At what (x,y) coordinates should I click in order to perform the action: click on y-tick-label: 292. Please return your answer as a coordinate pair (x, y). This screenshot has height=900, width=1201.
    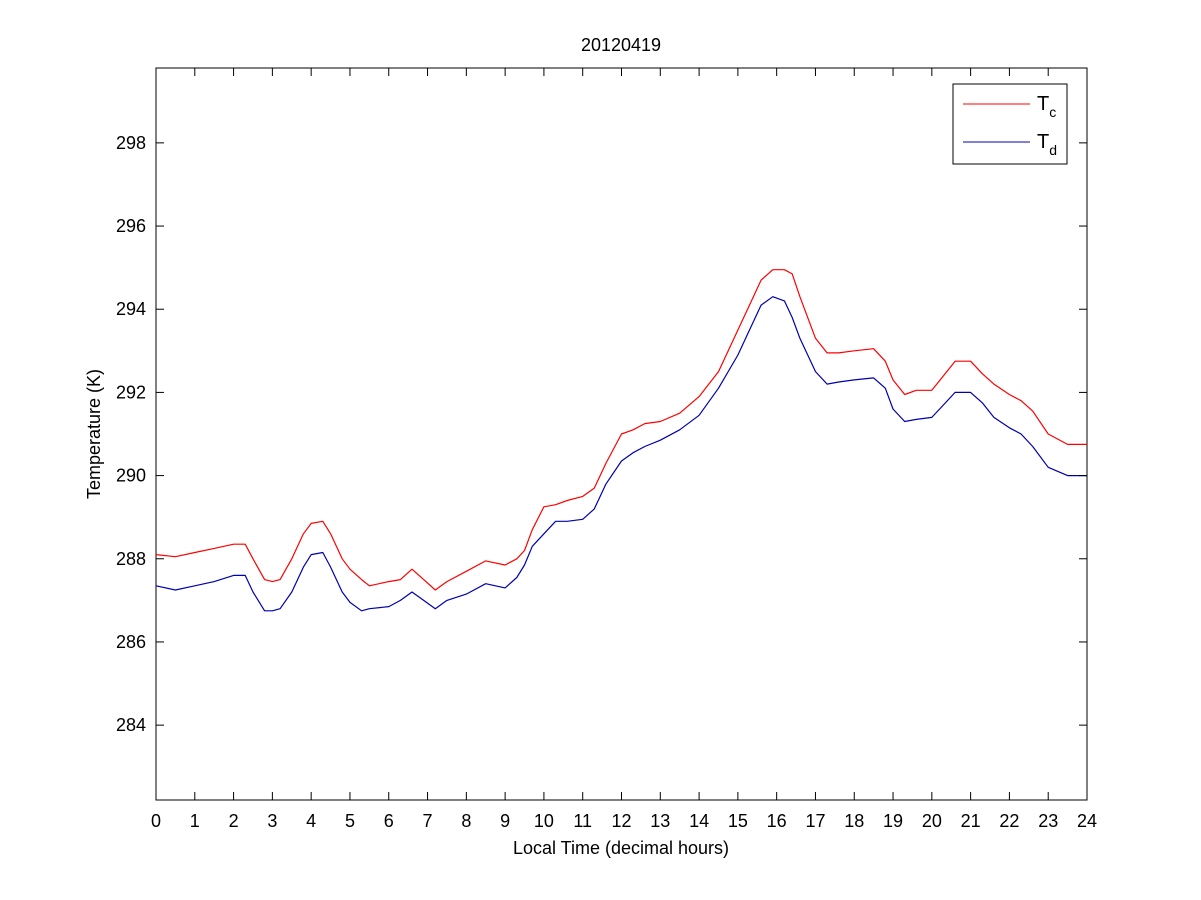
    Looking at the image, I should click on (131, 392).